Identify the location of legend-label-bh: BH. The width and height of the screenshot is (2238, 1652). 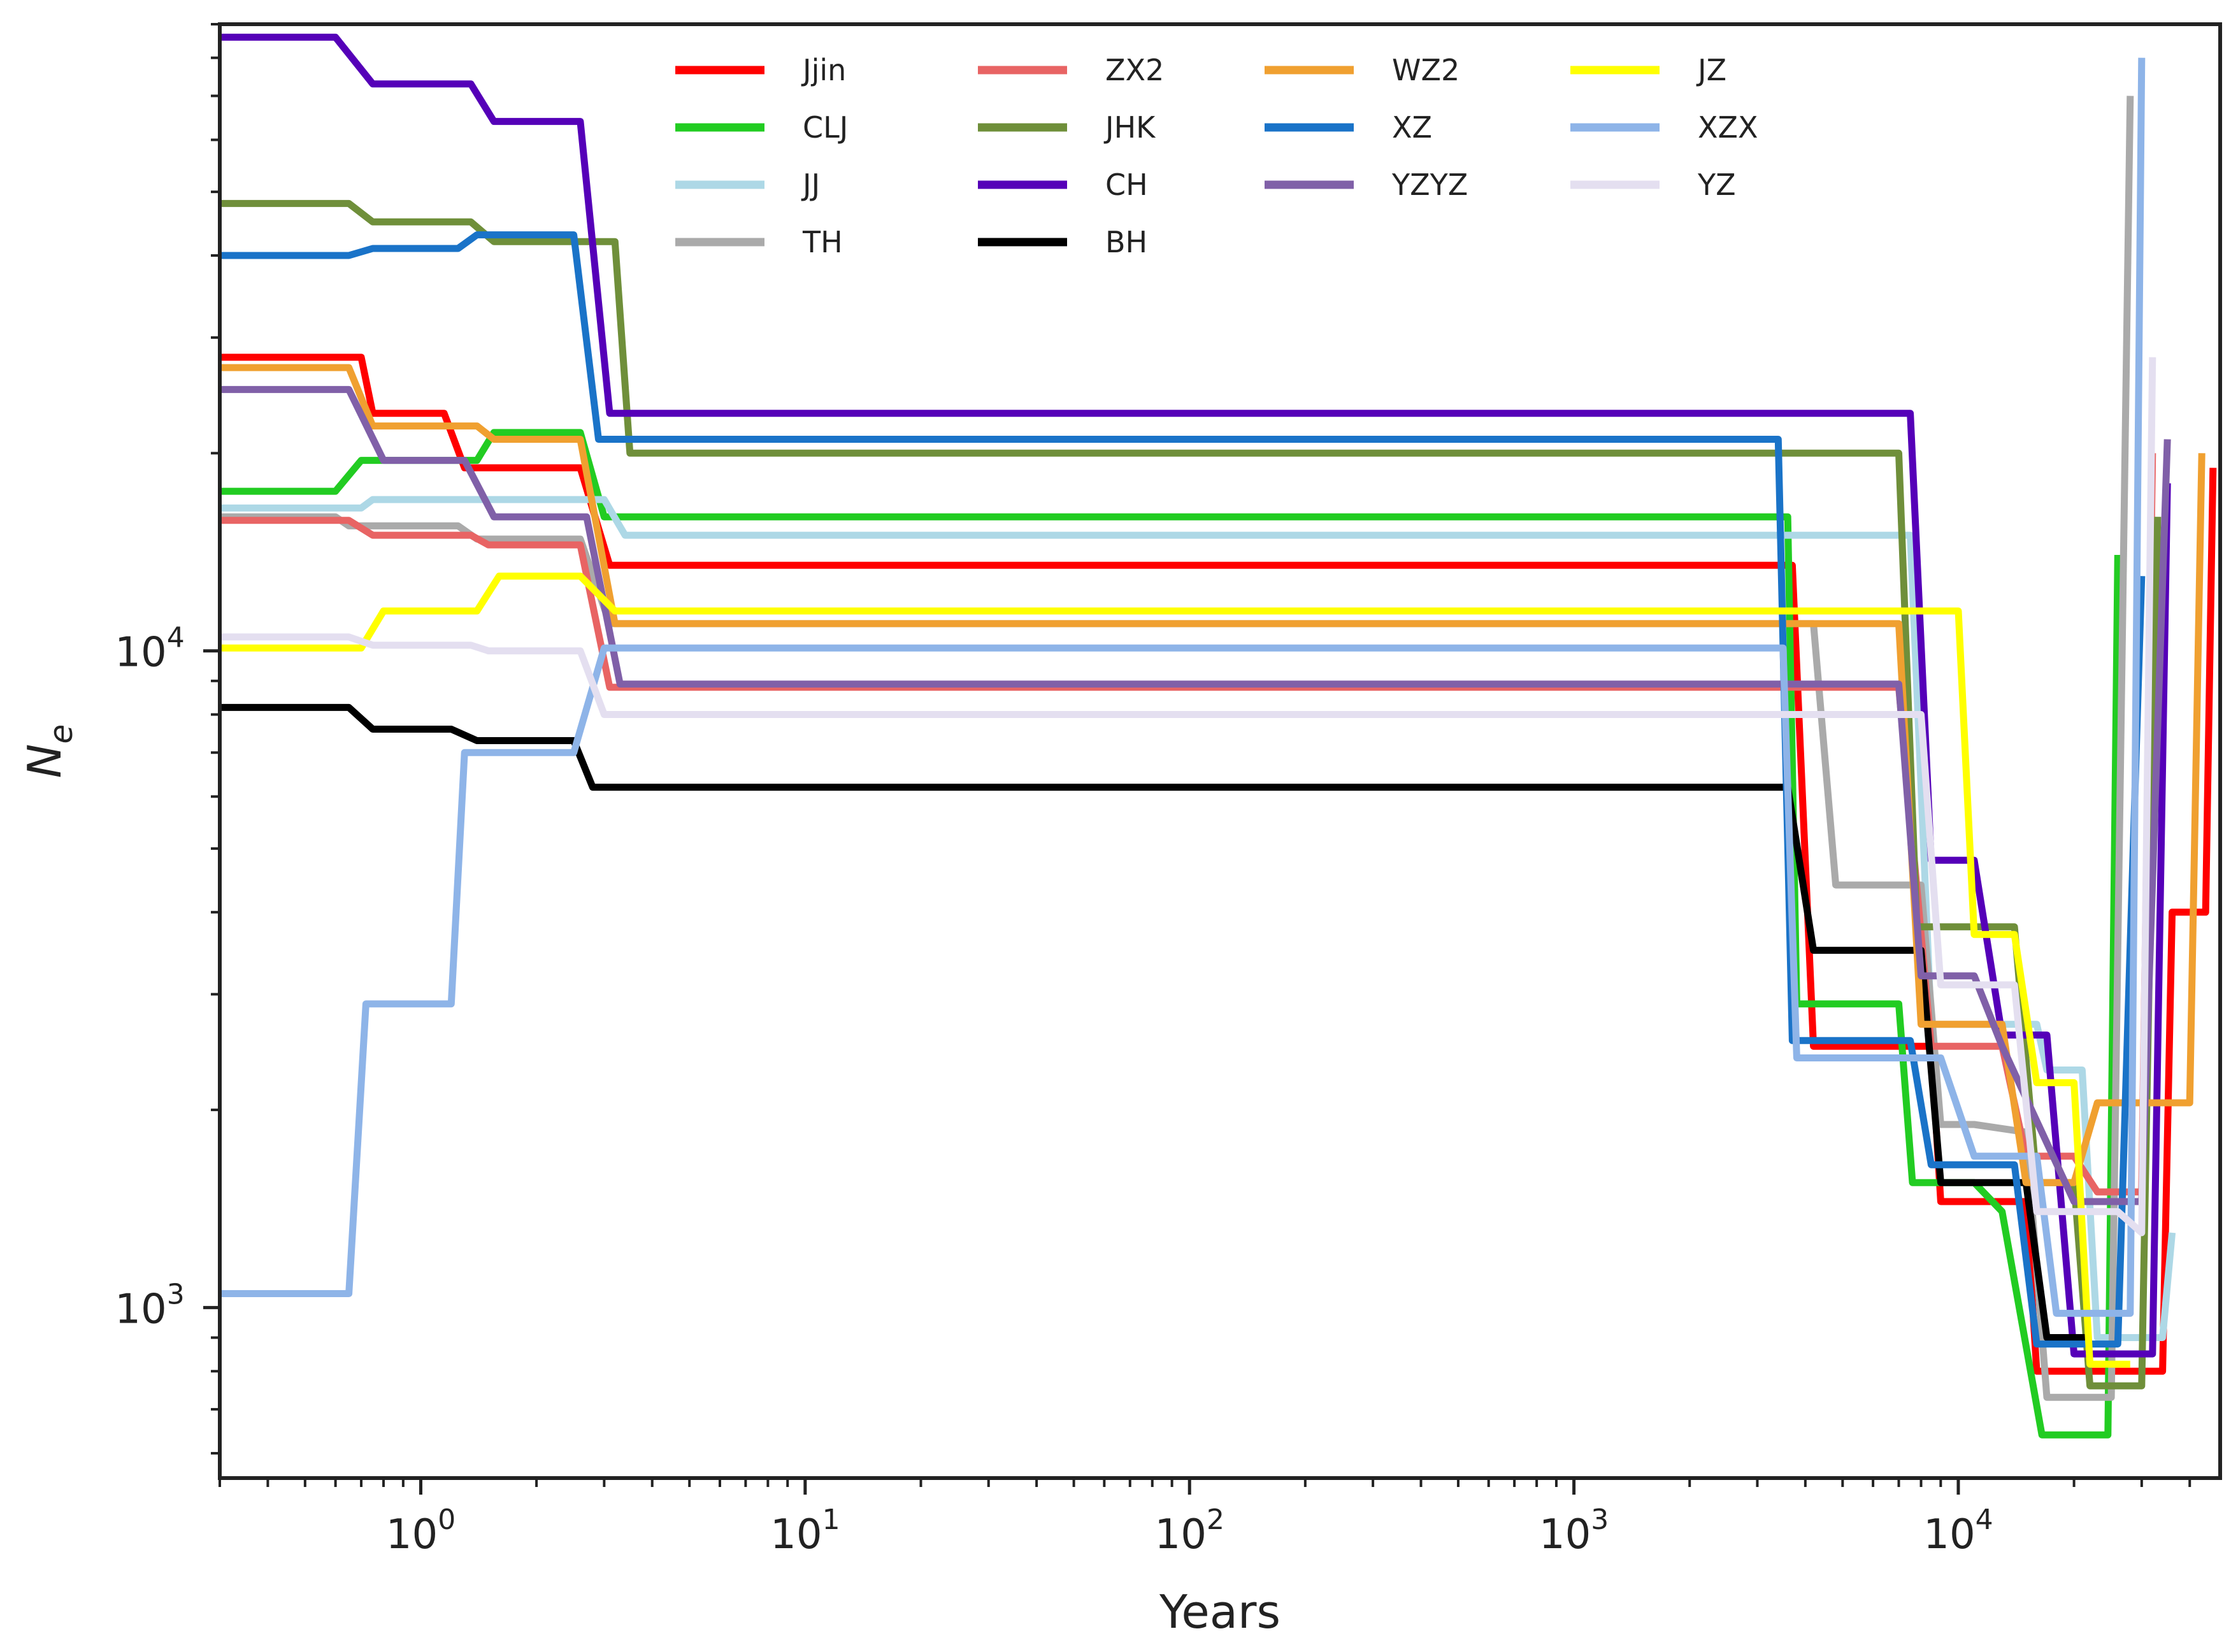
(1126, 242).